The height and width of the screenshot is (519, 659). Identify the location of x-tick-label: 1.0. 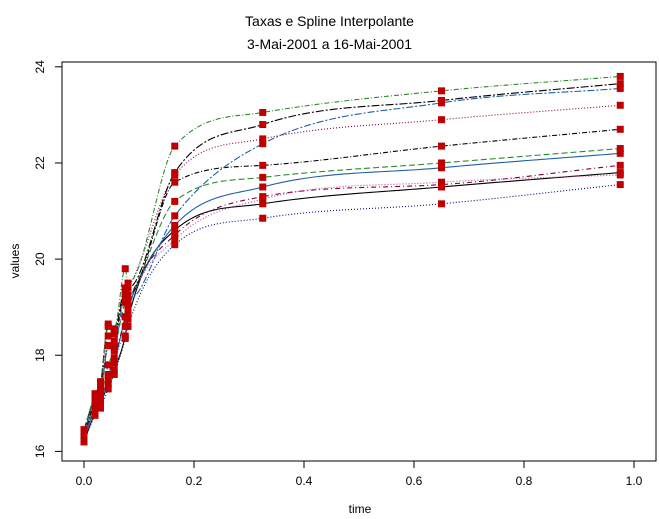
(634, 481).